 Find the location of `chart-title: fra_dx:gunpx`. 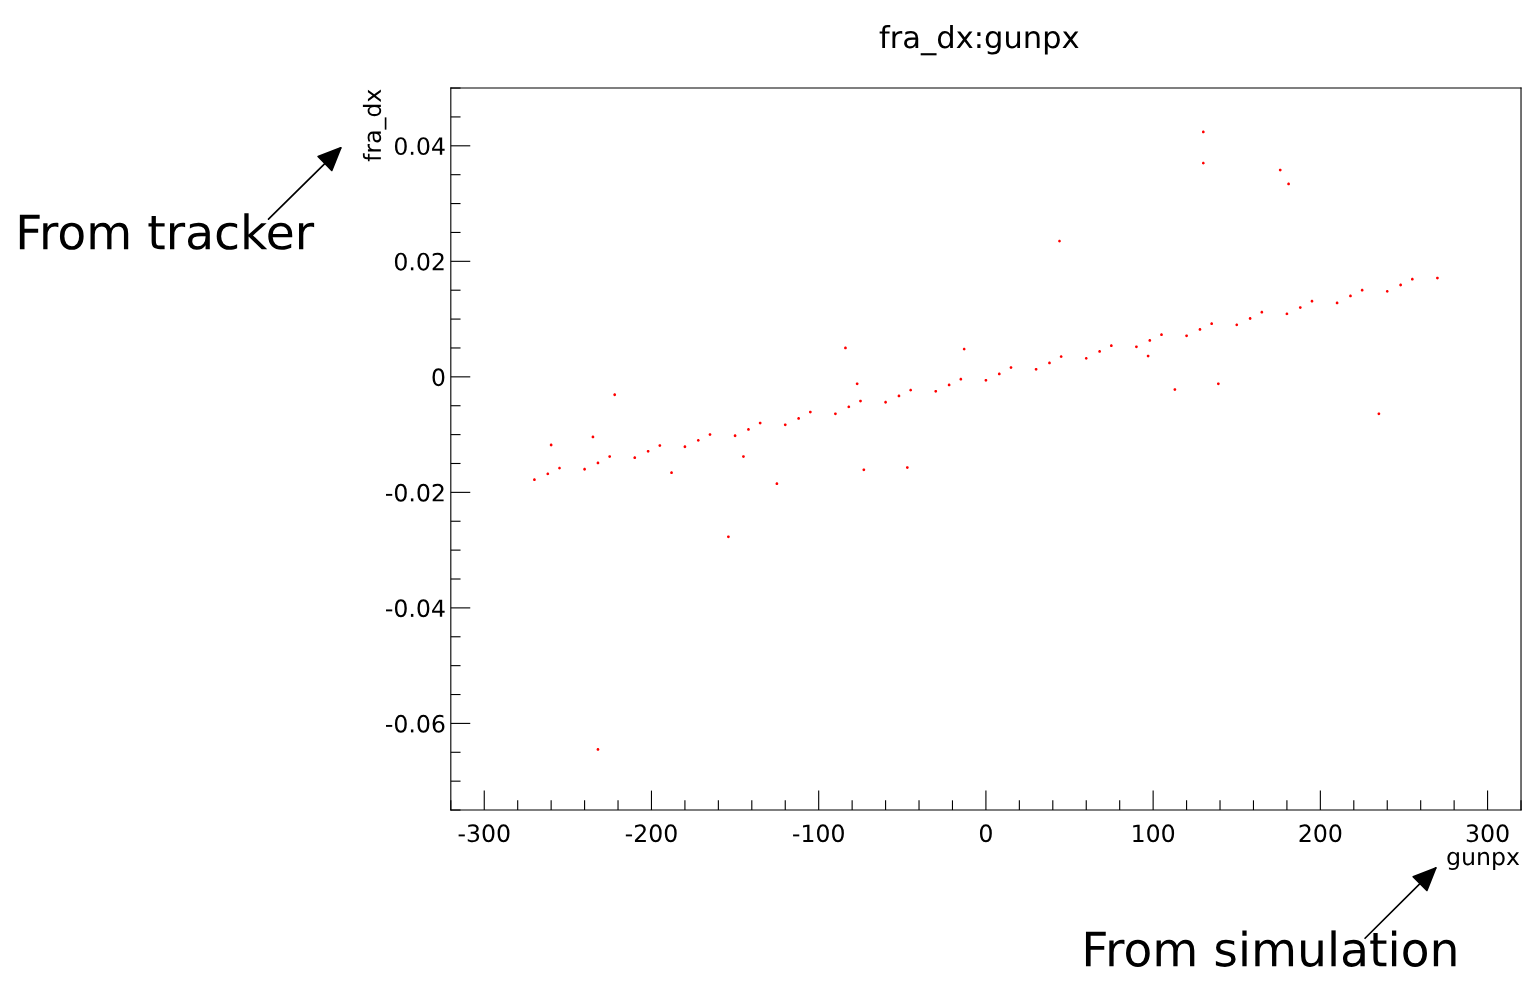

chart-title: fra_dx:gunpx is located at coordinates (979, 40).